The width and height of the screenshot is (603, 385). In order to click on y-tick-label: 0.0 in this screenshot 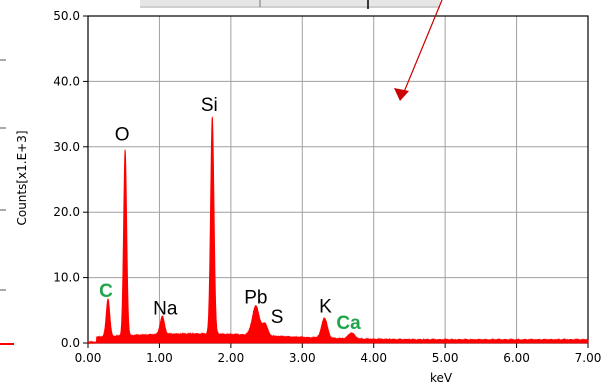, I will do `click(70, 343)`.